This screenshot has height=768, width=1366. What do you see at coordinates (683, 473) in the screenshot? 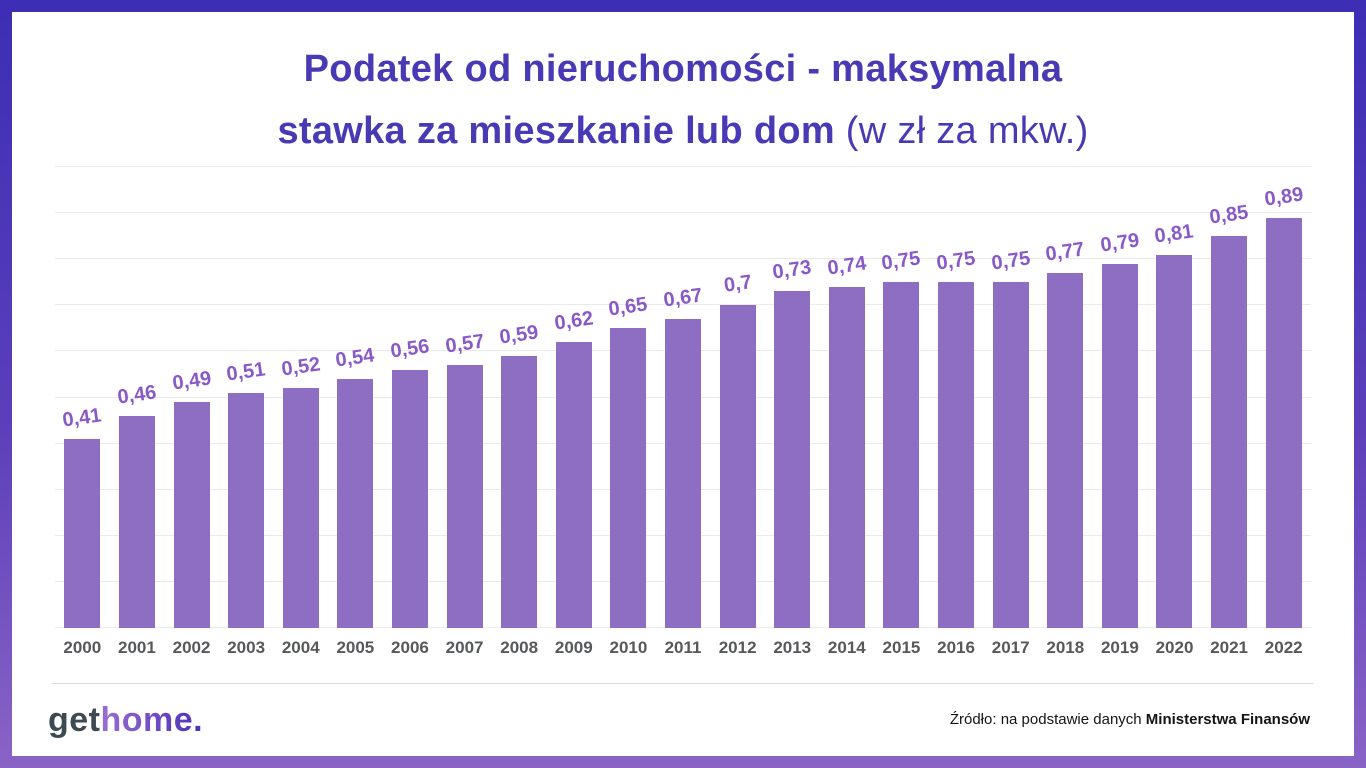
I see `bar-2011` at bounding box center [683, 473].